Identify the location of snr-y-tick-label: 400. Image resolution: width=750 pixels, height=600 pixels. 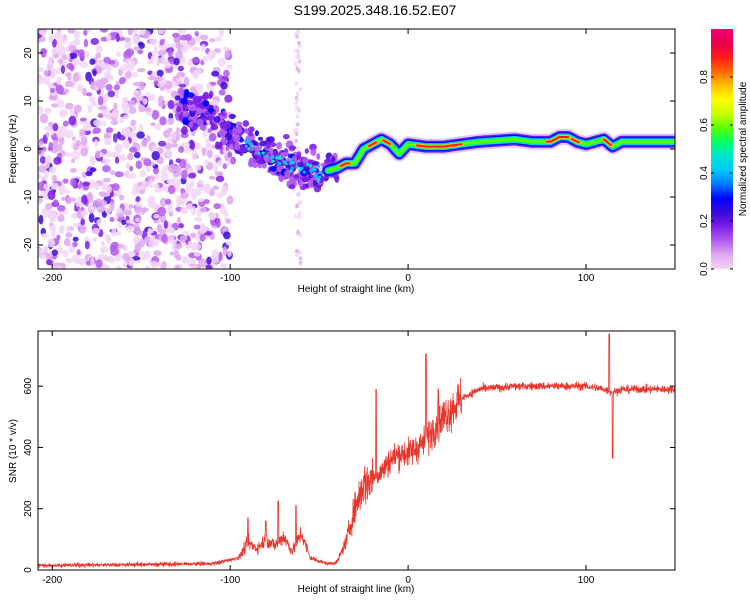
(28, 447).